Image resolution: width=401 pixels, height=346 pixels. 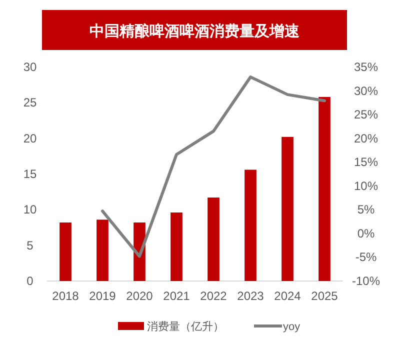 What do you see at coordinates (30, 67) in the screenshot?
I see `y-tick-label: 30` at bounding box center [30, 67].